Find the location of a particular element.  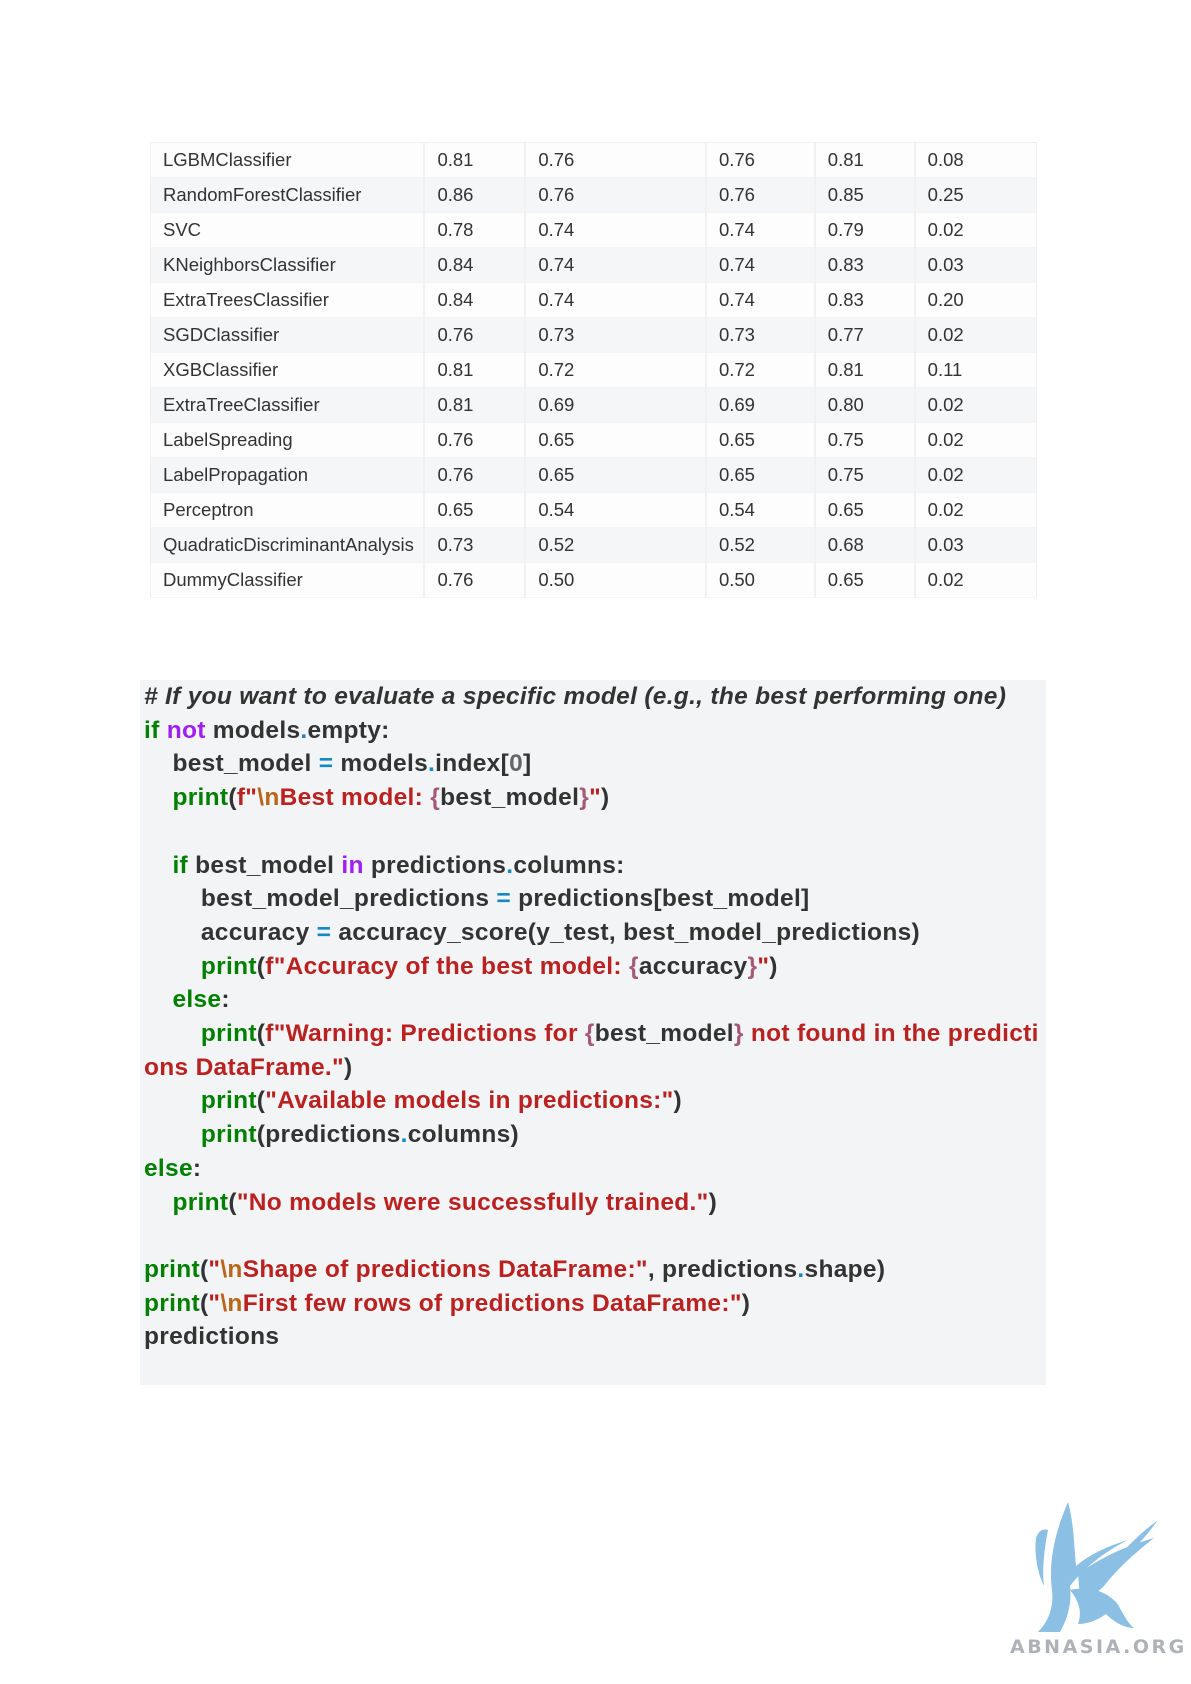

model-name-cell: LGBMClassifier is located at coordinates (288, 160).